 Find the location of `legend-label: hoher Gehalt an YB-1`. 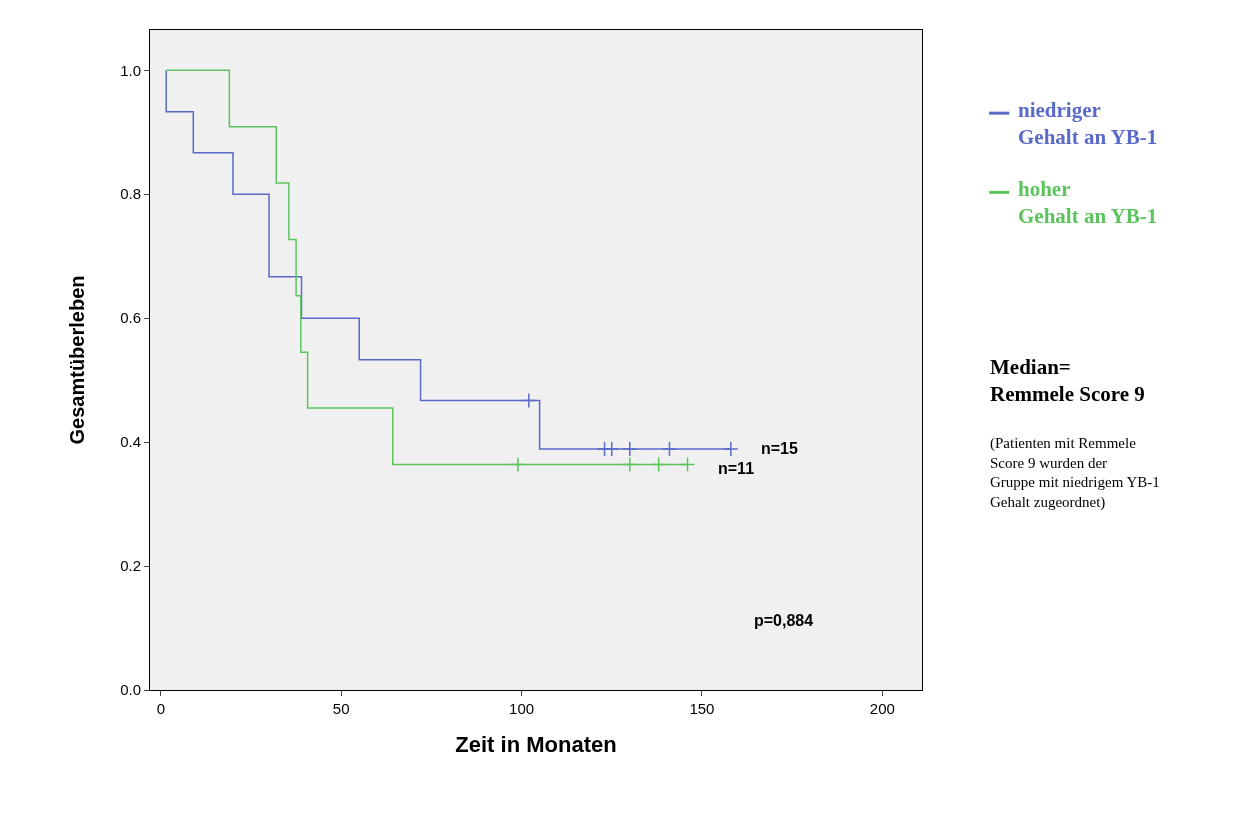

legend-label: hoher Gehalt an YB-1 is located at coordinates (1088, 203).